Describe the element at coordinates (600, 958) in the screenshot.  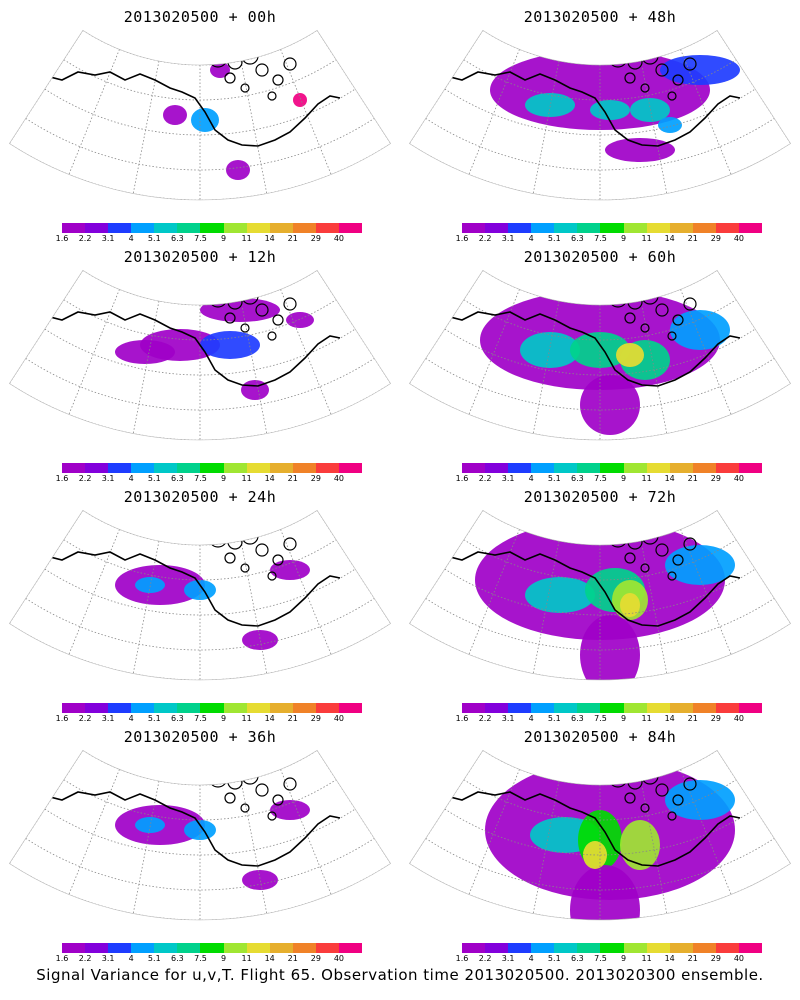
I see `colorbar-tick-label: 7.5` at that location.